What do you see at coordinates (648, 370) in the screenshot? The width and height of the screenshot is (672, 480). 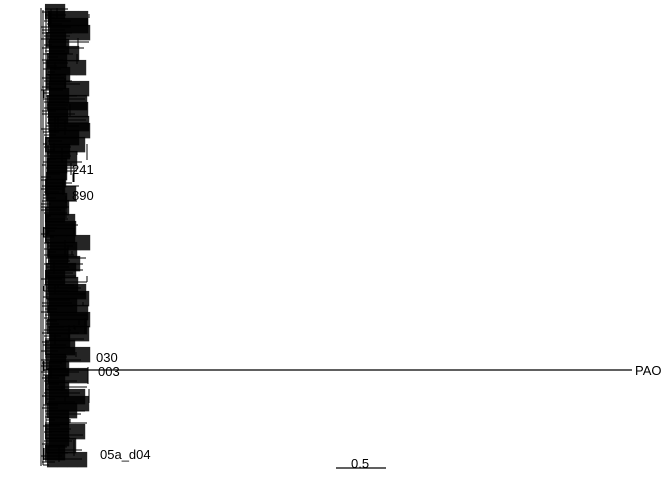 I see `outgroup-label: PAO` at bounding box center [648, 370].